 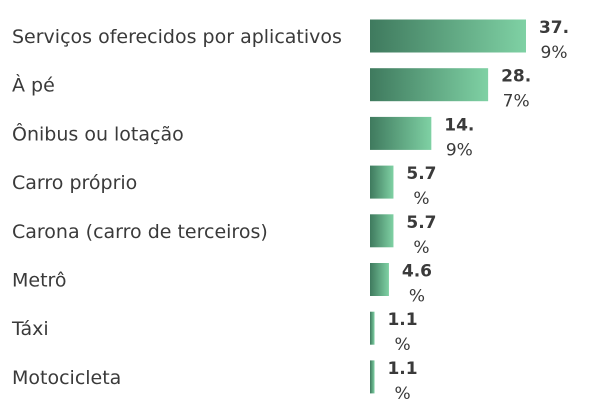 I want to click on value-label-5: 4.6%, so click(x=417, y=284).